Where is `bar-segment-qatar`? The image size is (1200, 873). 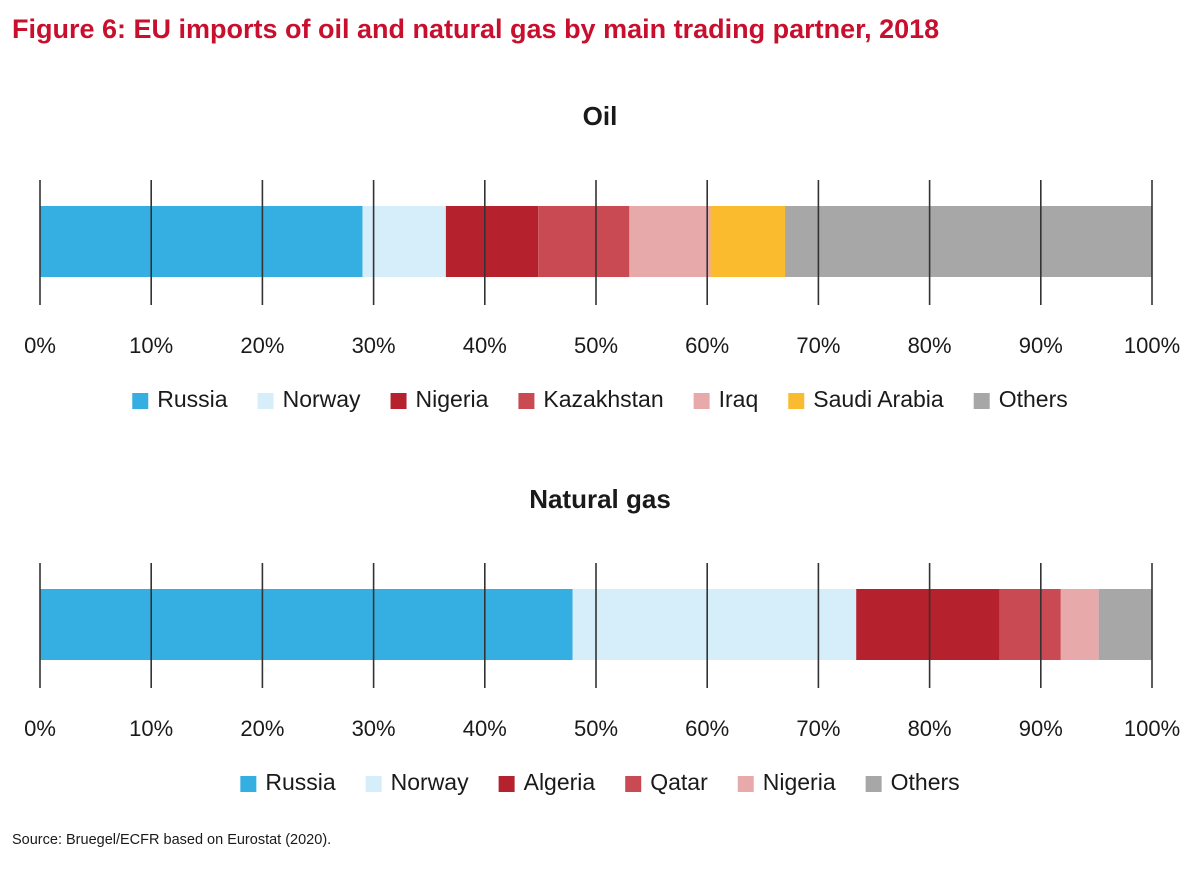
bar-segment-qatar is located at coordinates (1030, 624).